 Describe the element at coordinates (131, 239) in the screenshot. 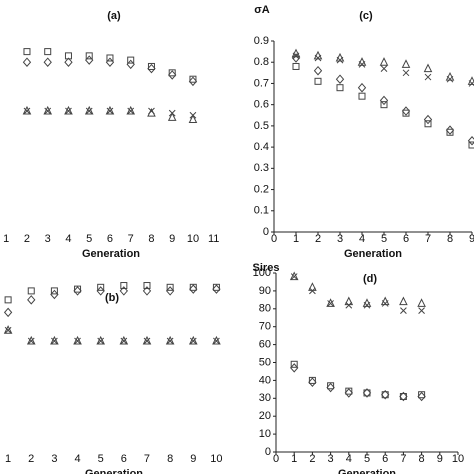

I see `x-tick-label: 7` at that location.